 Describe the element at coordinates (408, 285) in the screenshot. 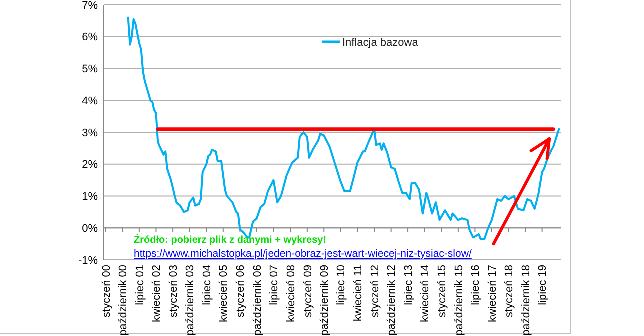

I see `x-tick-label: lipiec 13` at that location.